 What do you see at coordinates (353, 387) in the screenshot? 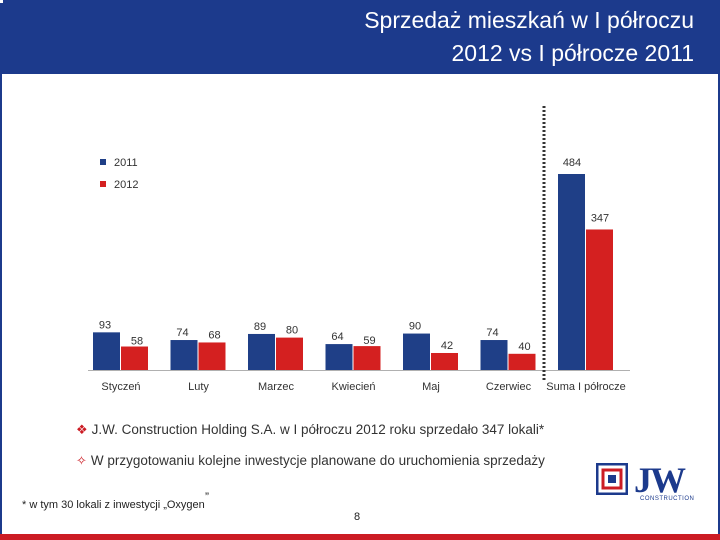
I see `category-label-3: Kwiecień` at bounding box center [353, 387].